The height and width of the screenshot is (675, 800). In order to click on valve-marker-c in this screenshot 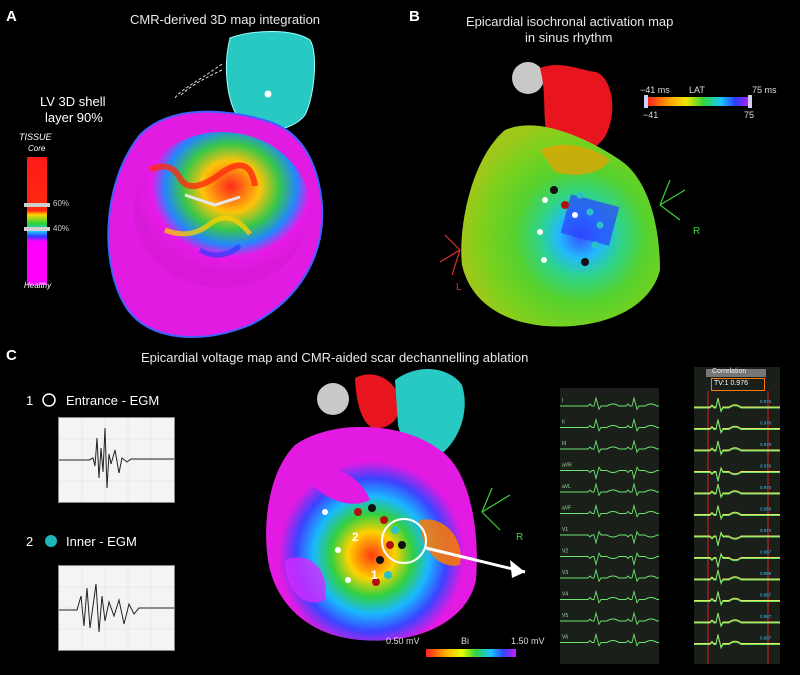, I will do `click(333, 399)`.